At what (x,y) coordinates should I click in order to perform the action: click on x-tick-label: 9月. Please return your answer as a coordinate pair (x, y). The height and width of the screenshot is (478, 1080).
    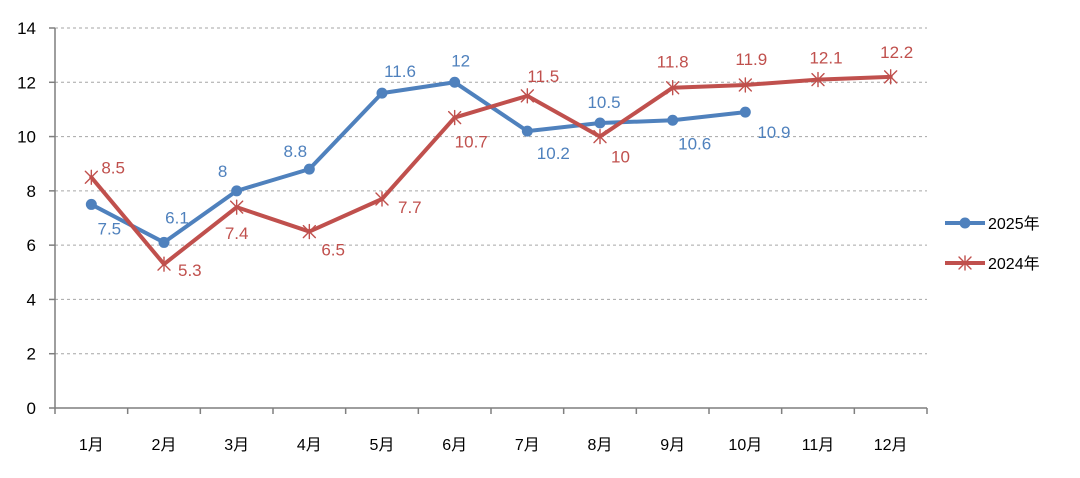
    Looking at the image, I should click on (672, 445).